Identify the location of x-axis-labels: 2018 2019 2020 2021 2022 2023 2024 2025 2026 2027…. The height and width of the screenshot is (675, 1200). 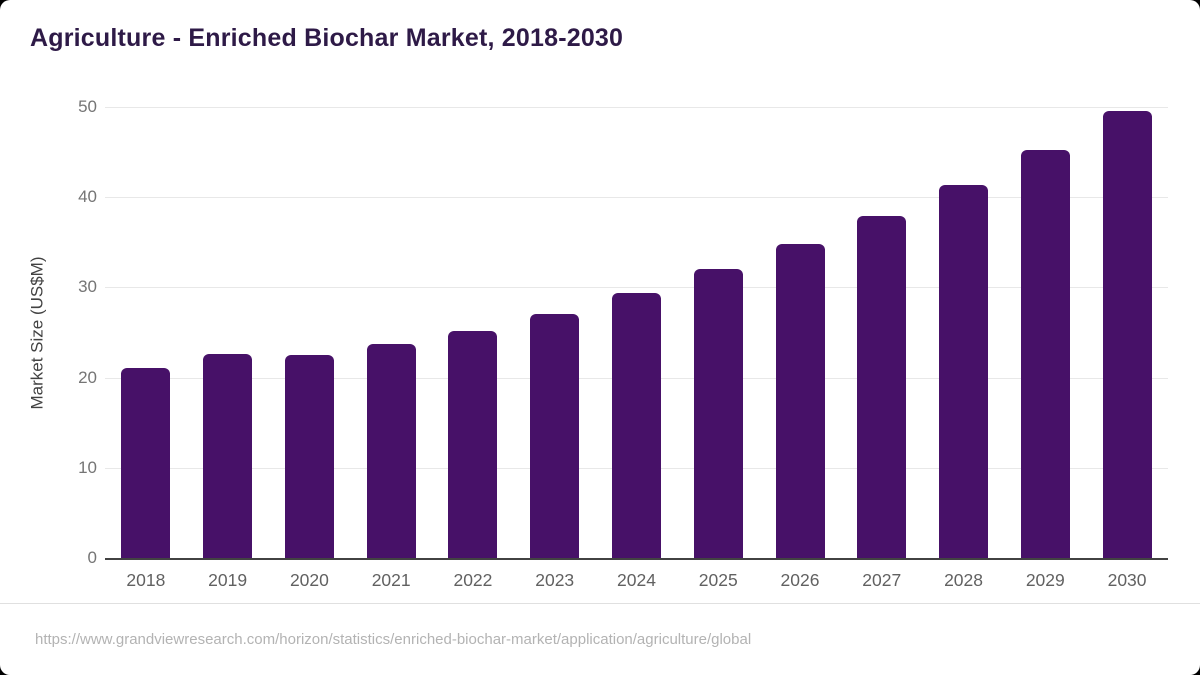
(636, 580).